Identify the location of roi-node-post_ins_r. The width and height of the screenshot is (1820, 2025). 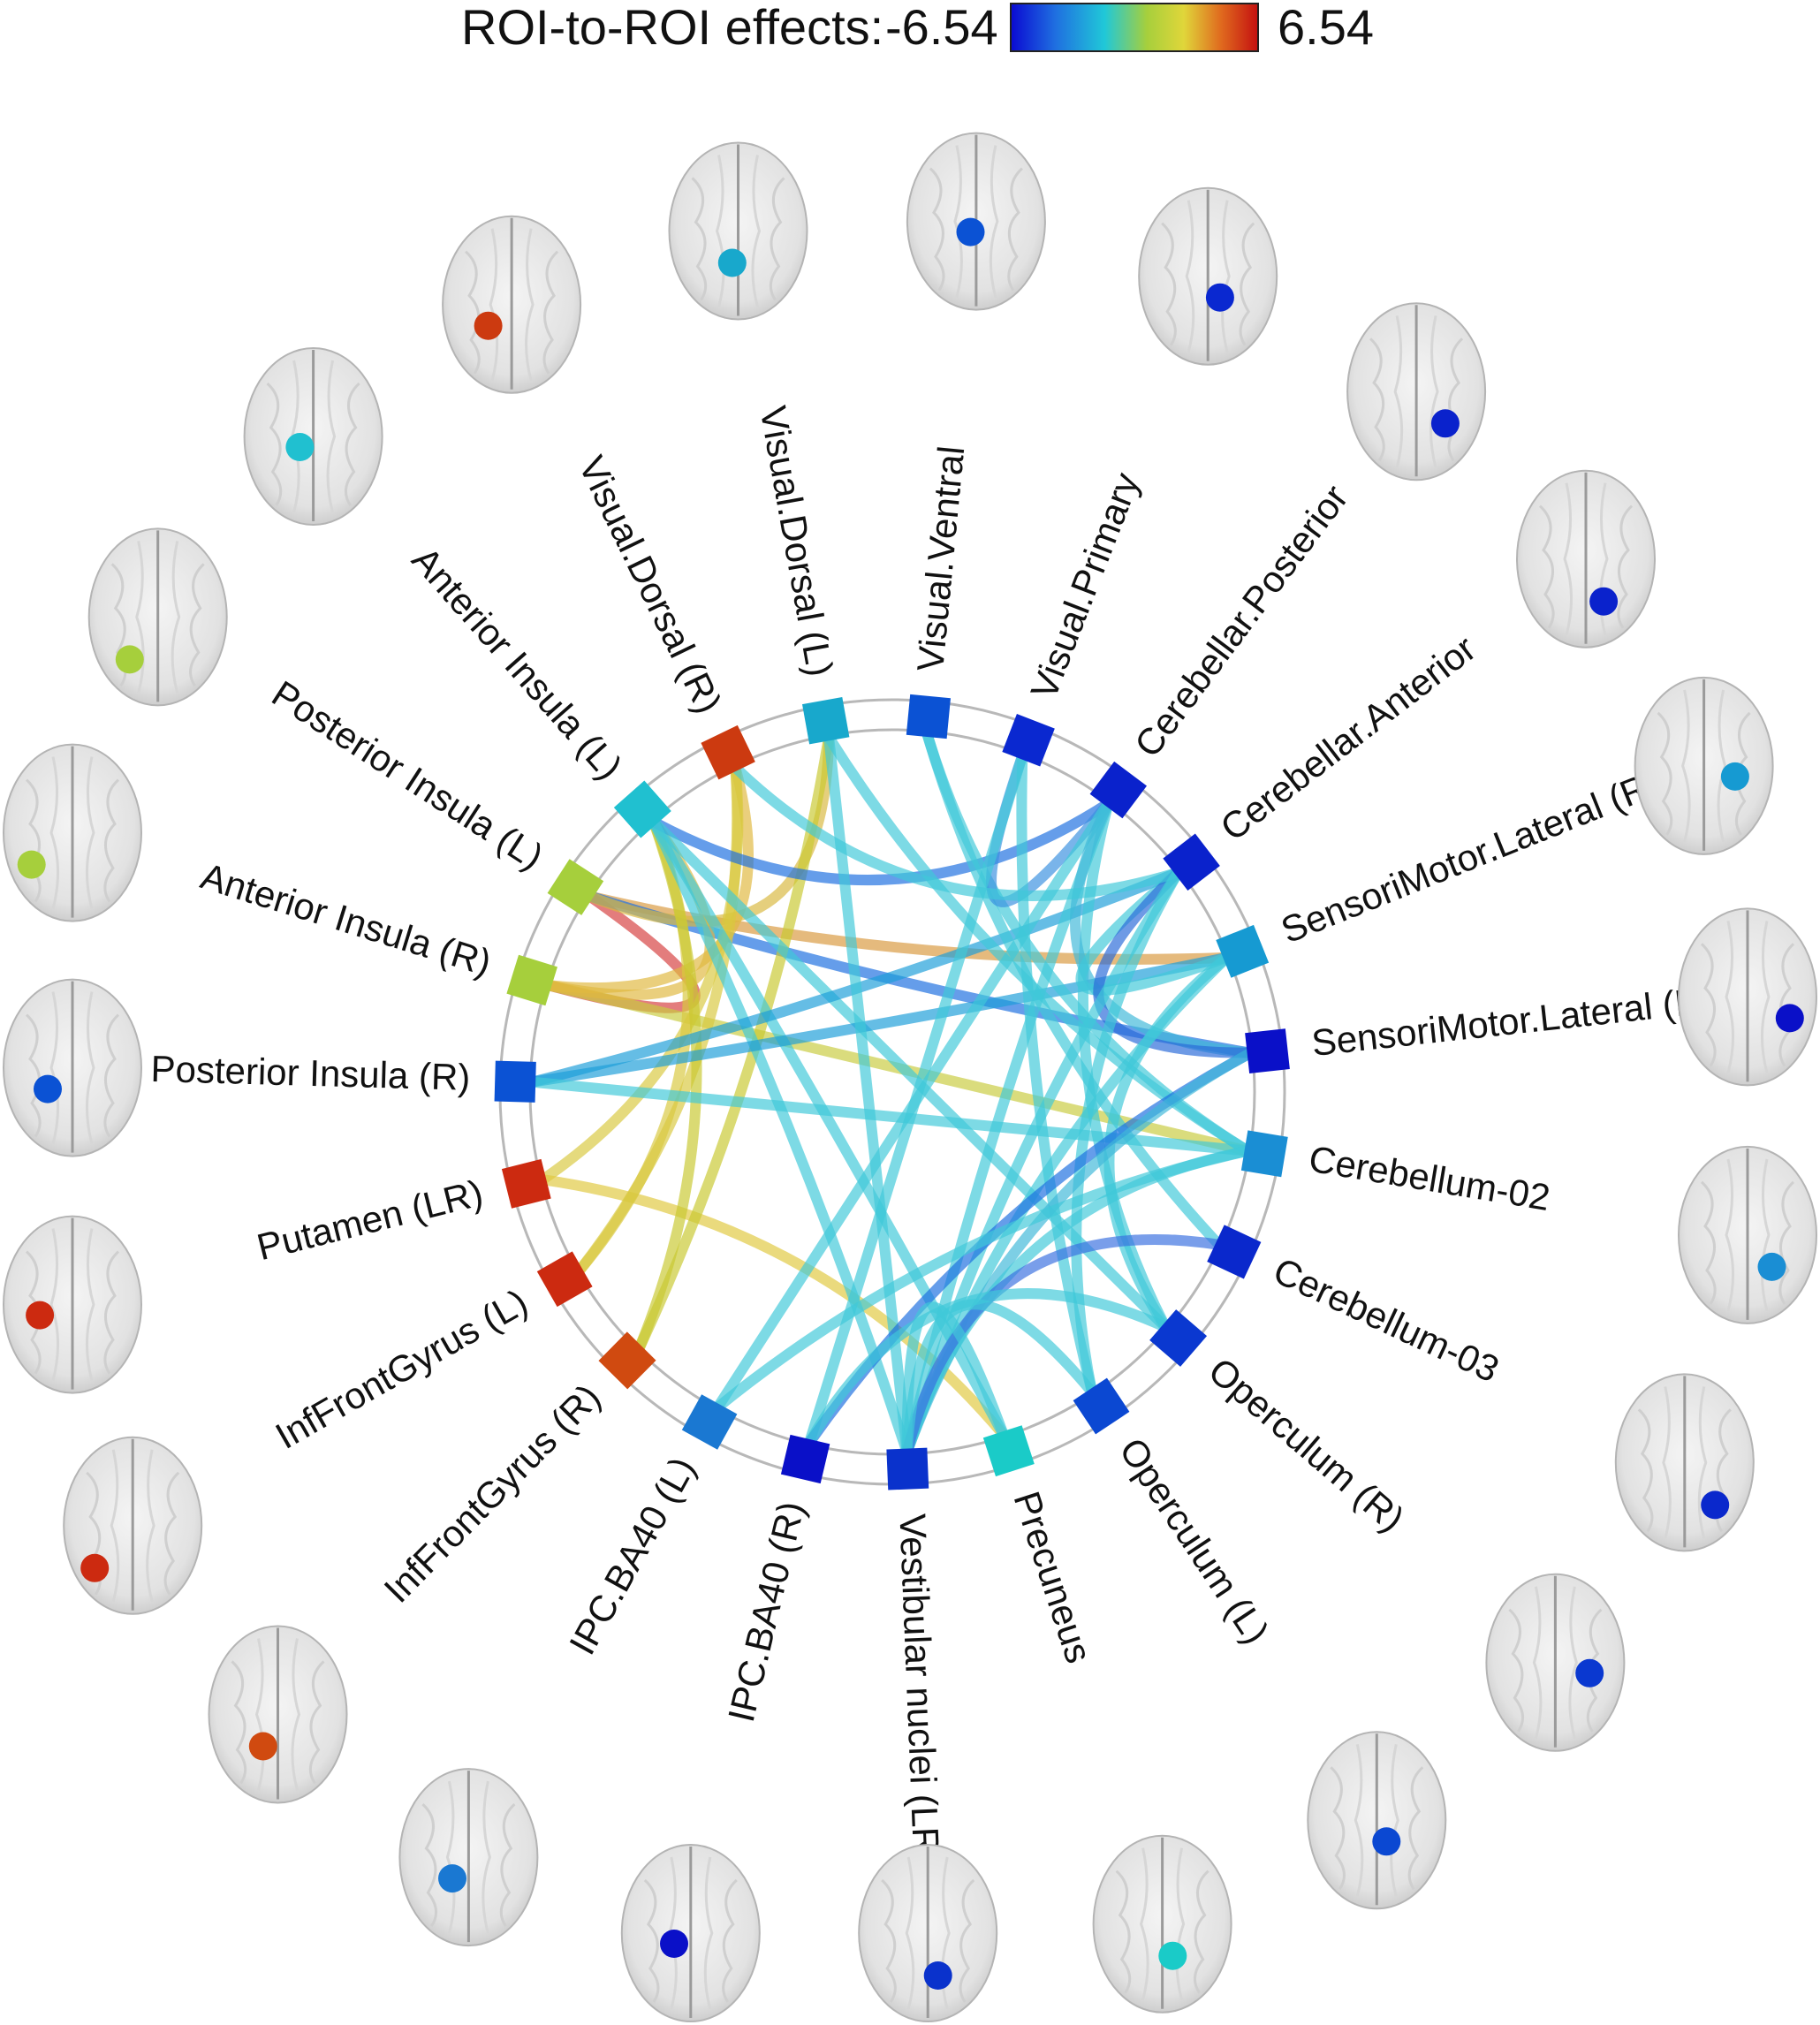
(515, 1081).